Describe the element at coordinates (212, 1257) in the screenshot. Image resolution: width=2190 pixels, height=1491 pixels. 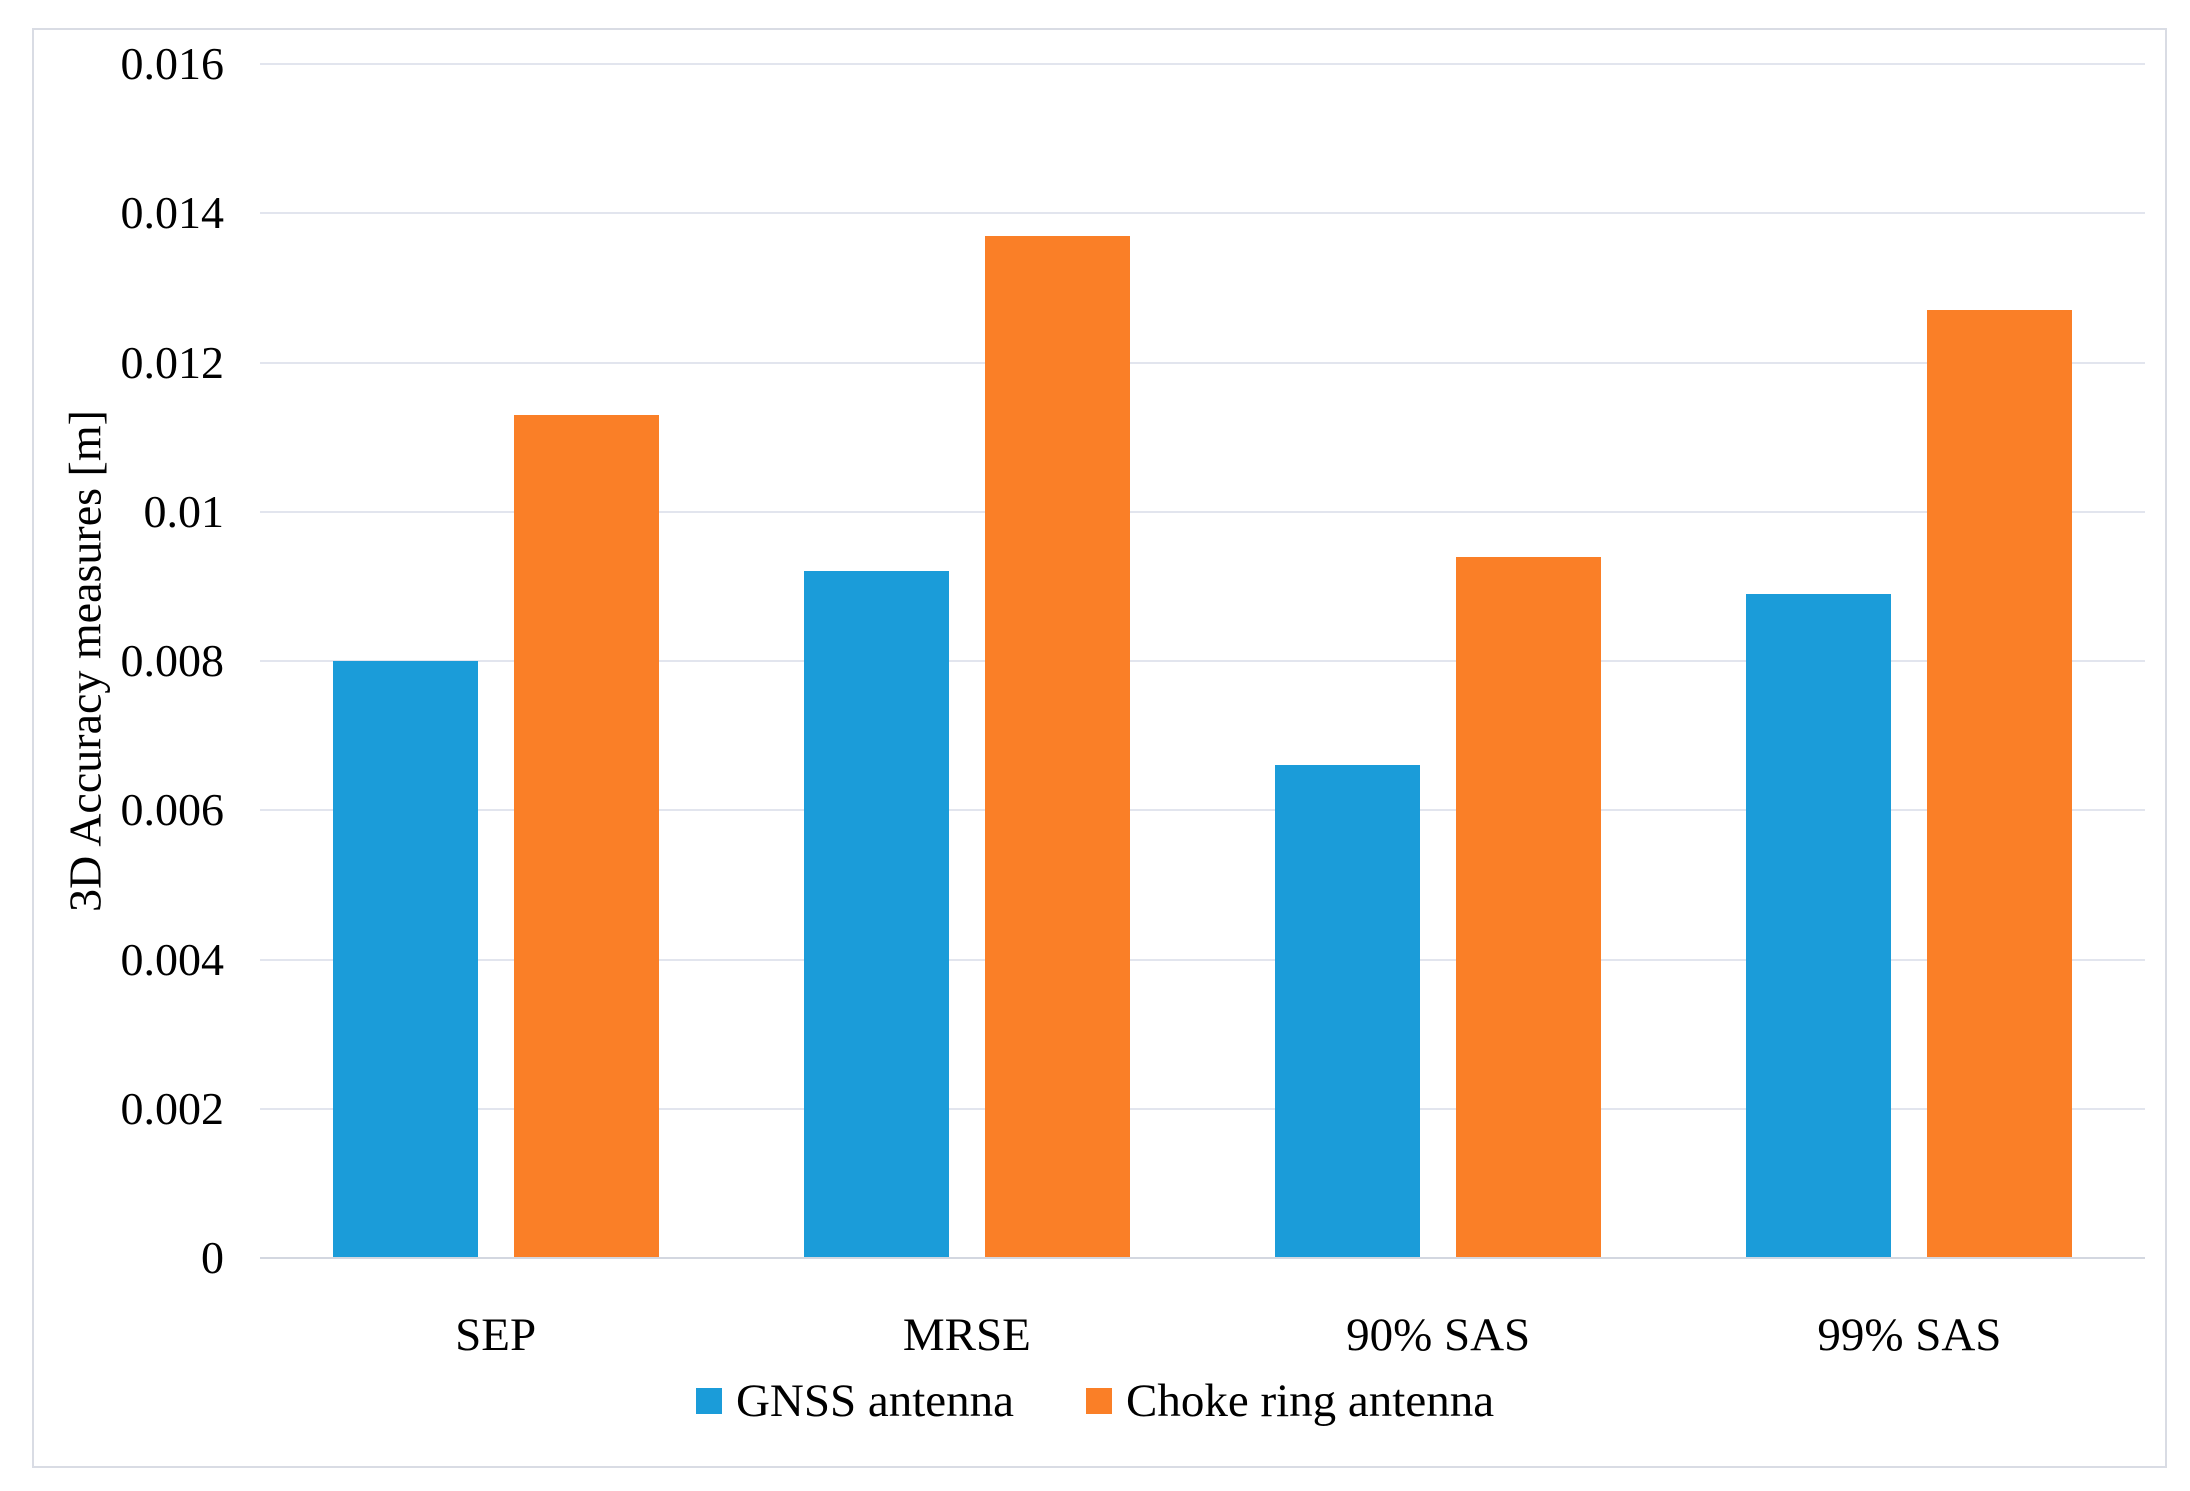
I see `y-tick-label-0: 0` at that location.